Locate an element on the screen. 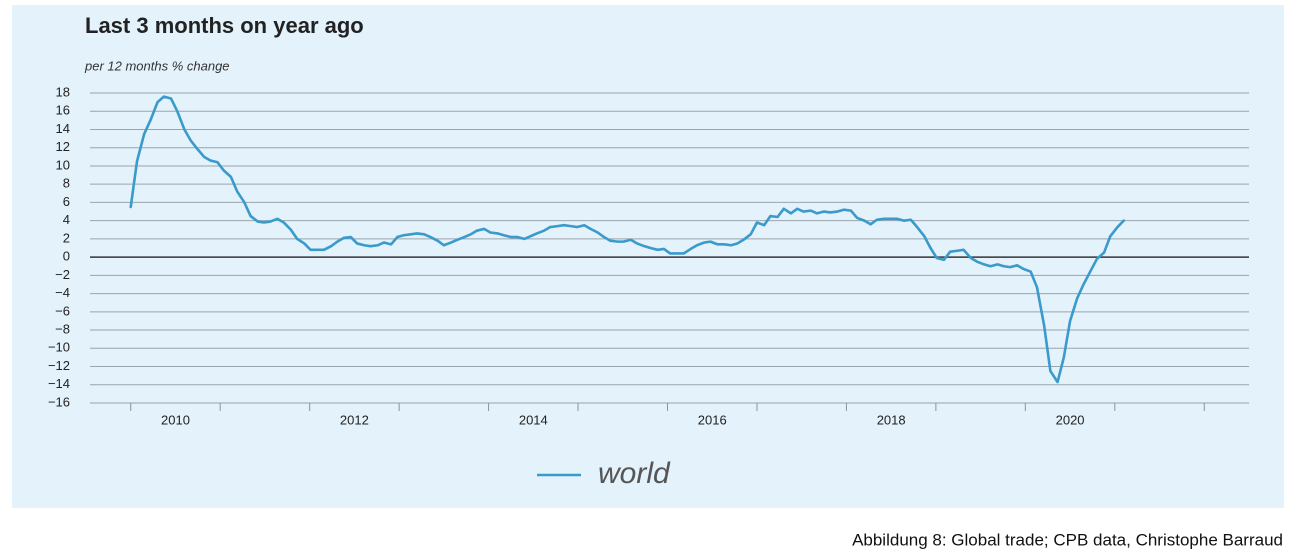  y-tick-label: 10 is located at coordinates (63, 164).